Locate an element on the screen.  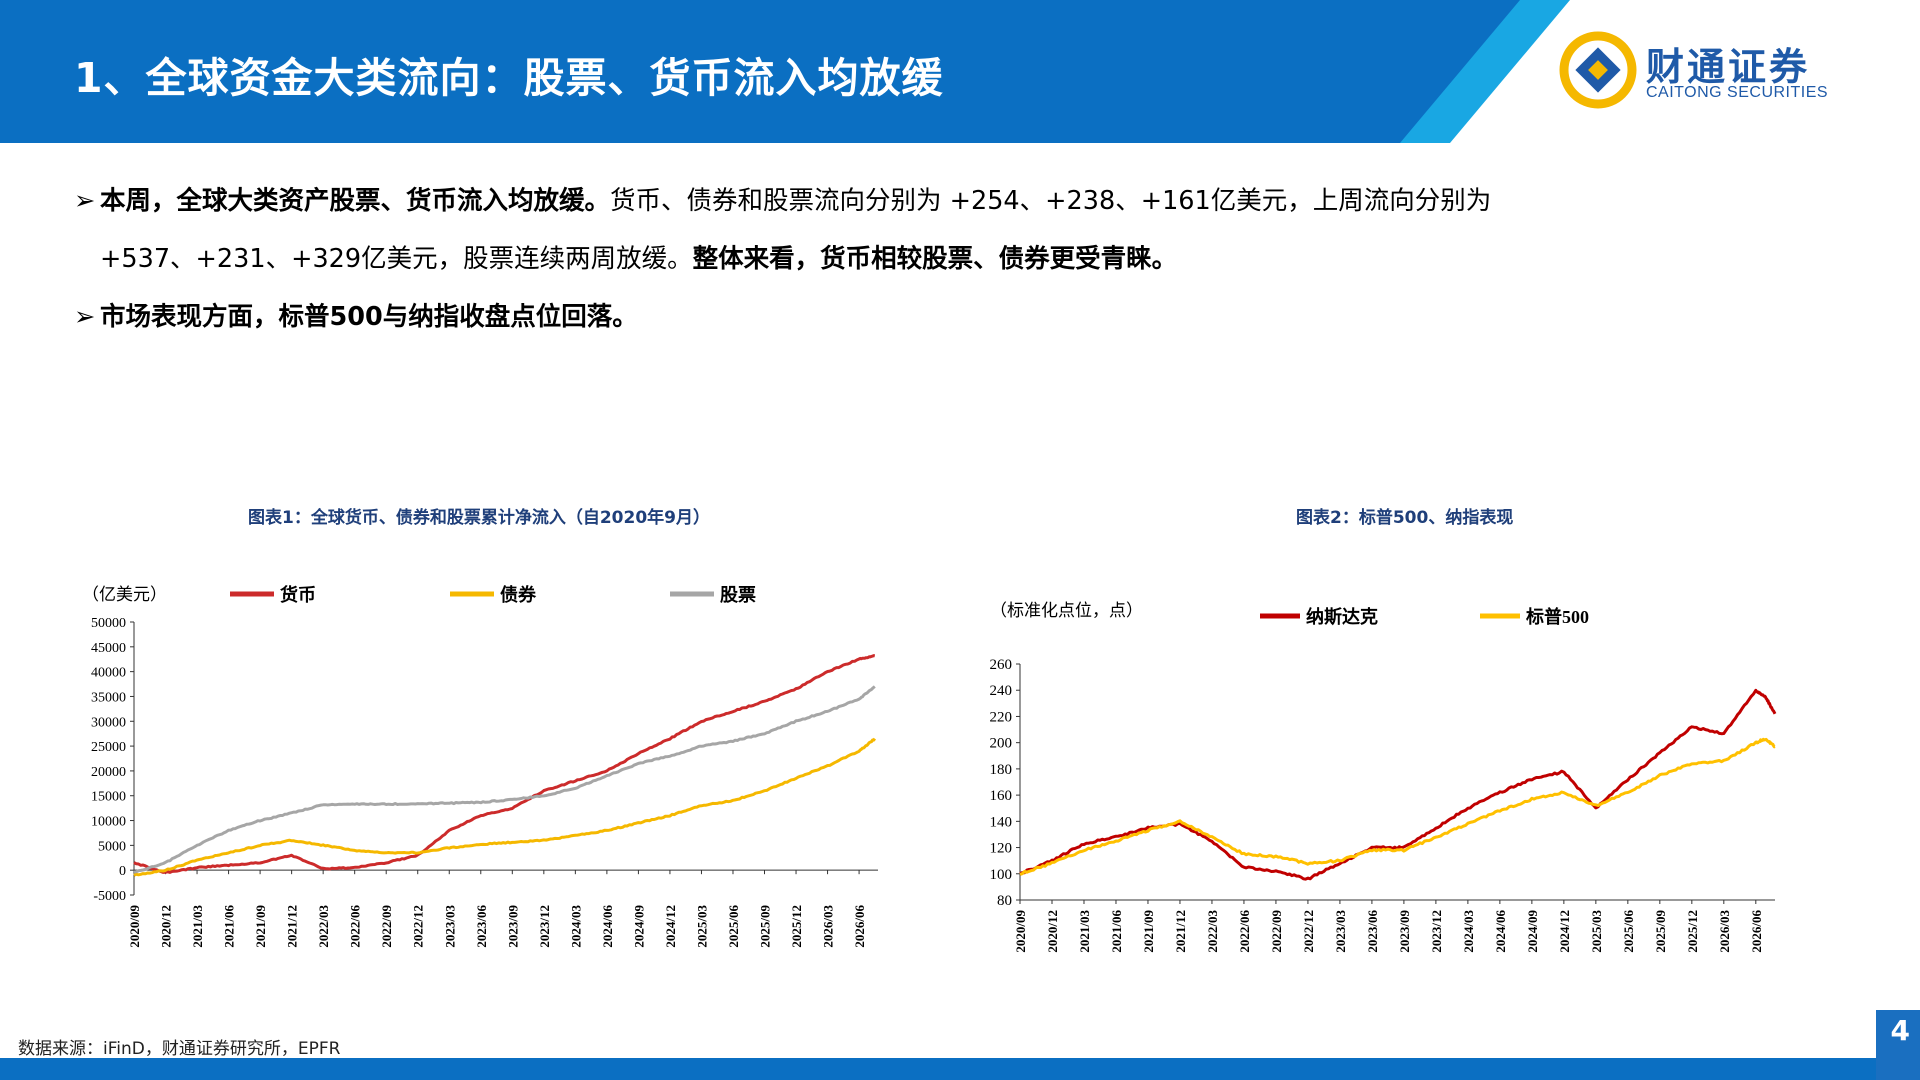
legend-label: 标普500 is located at coordinates (1557, 616).